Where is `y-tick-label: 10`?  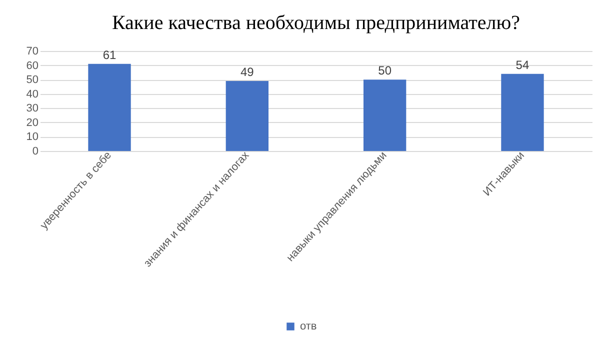
y-tick-label: 10 is located at coordinates (32, 137).